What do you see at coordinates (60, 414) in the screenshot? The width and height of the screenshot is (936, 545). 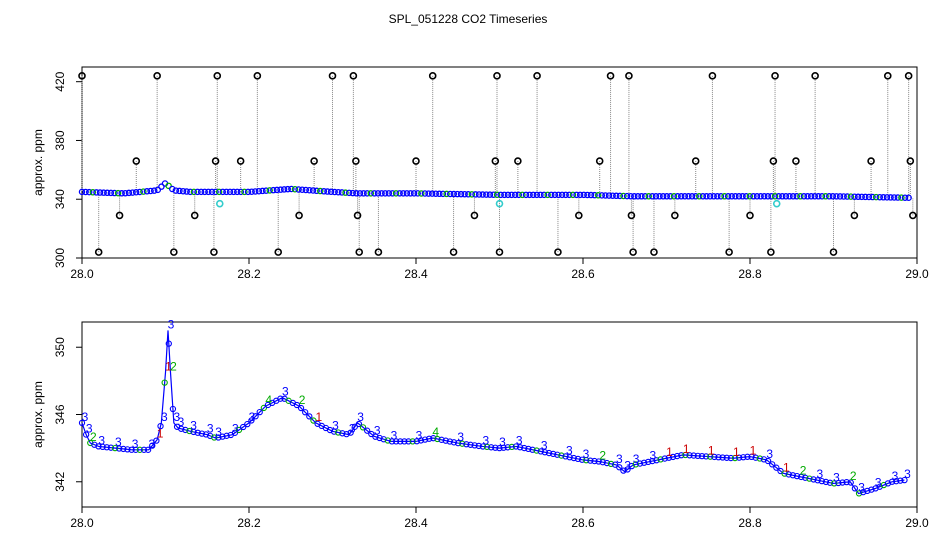 I see `y-tick-label: 346` at bounding box center [60, 414].